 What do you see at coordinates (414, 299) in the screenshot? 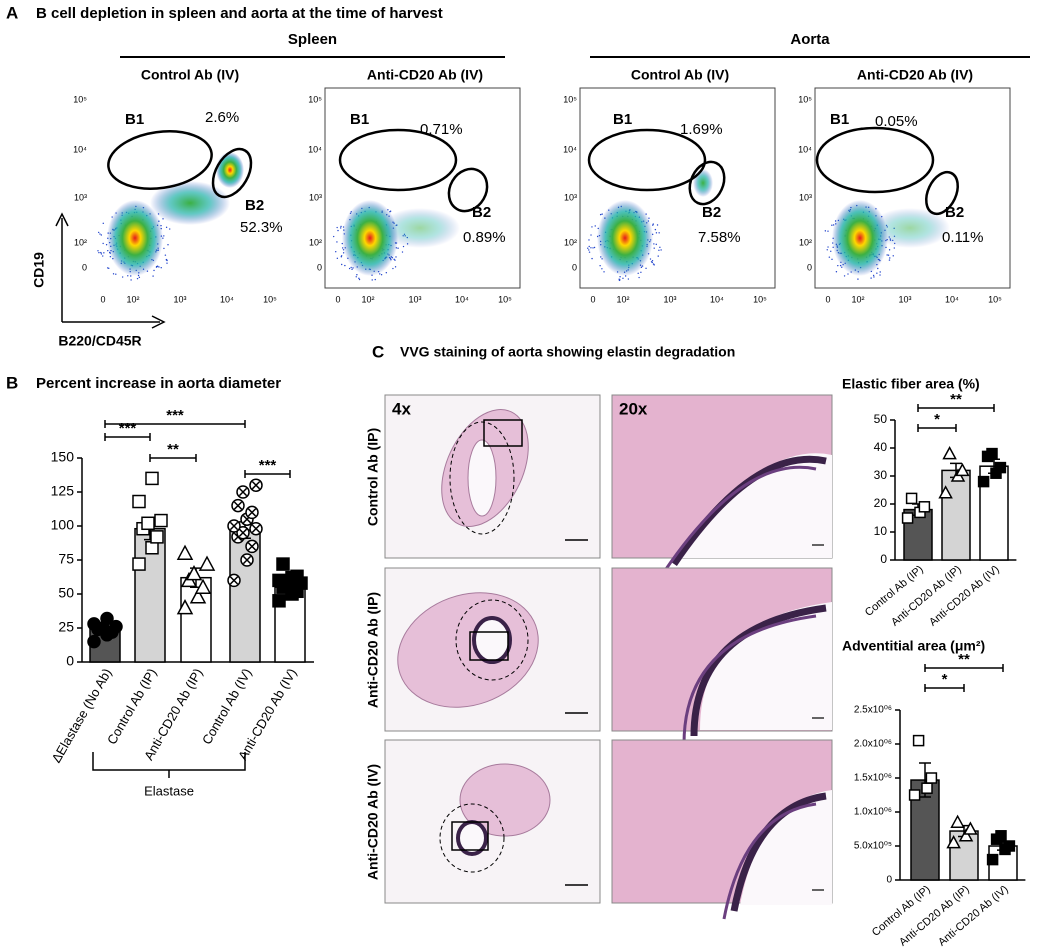
I see `x-tick-label: 10³` at bounding box center [414, 299].